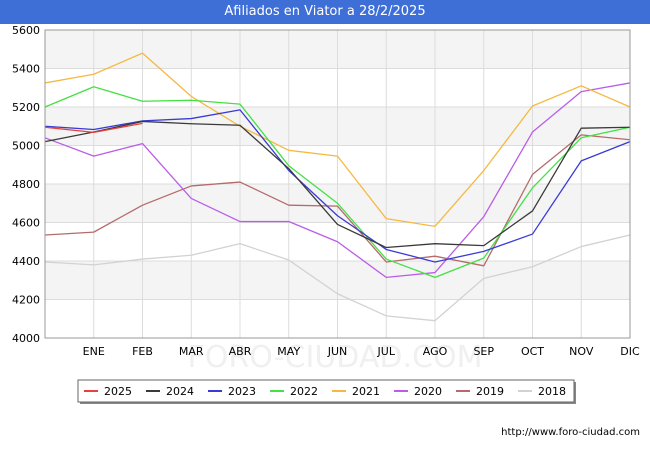 This screenshot has height=450, width=650. Describe the element at coordinates (180, 391) in the screenshot. I see `legend-label-2024: 2024` at that location.